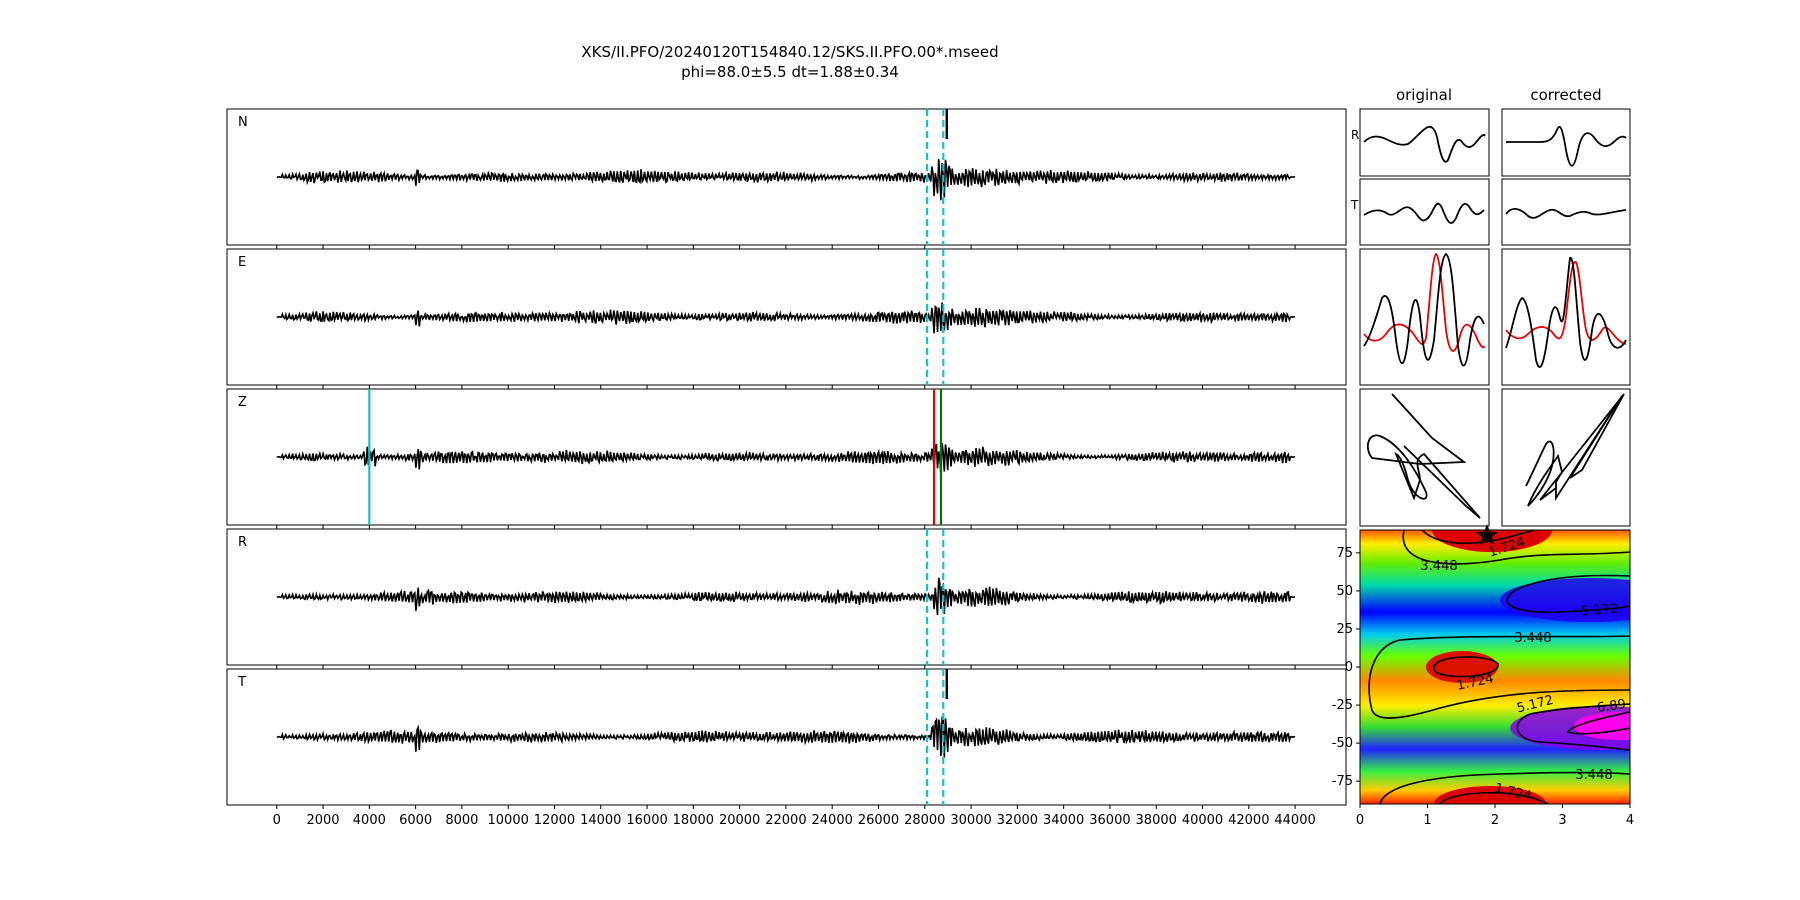 The height and width of the screenshot is (900, 1800). Describe the element at coordinates (1063, 820) in the screenshot. I see `x-tick-label: 34000` at that location.